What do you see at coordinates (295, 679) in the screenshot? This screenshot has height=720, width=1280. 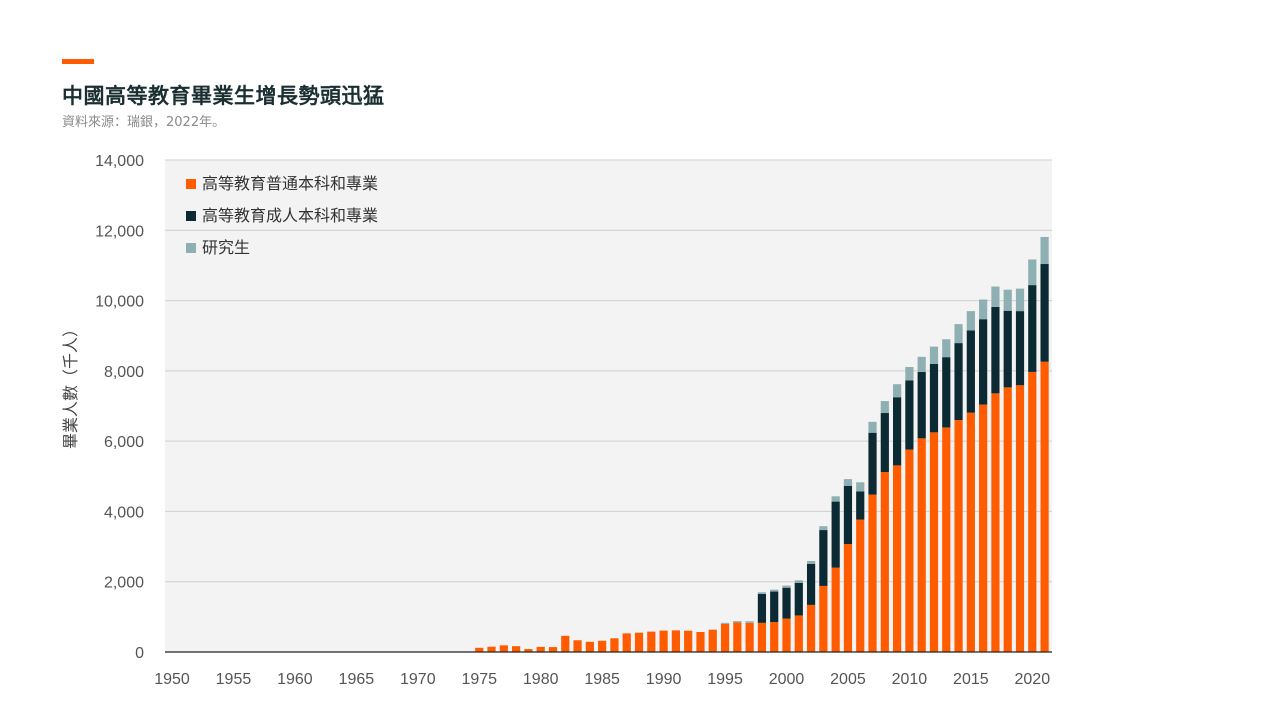 I see `x-tick-label: 1960` at bounding box center [295, 679].